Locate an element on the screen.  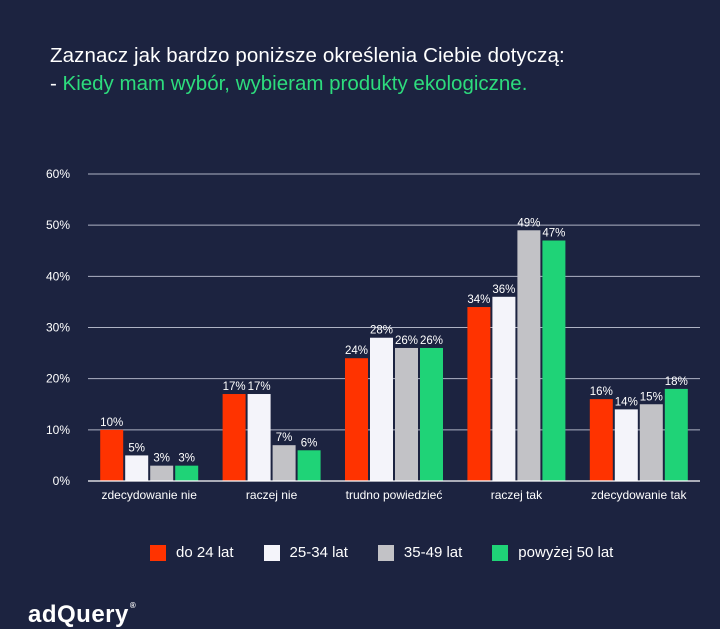
x-tick-label: zdecydowanie tak is located at coordinates (639, 495).